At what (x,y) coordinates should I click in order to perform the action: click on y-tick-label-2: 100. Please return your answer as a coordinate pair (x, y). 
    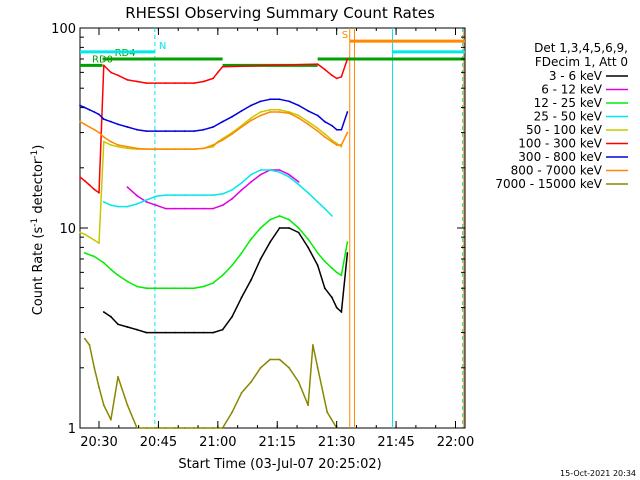
    Looking at the image, I should click on (63, 29).